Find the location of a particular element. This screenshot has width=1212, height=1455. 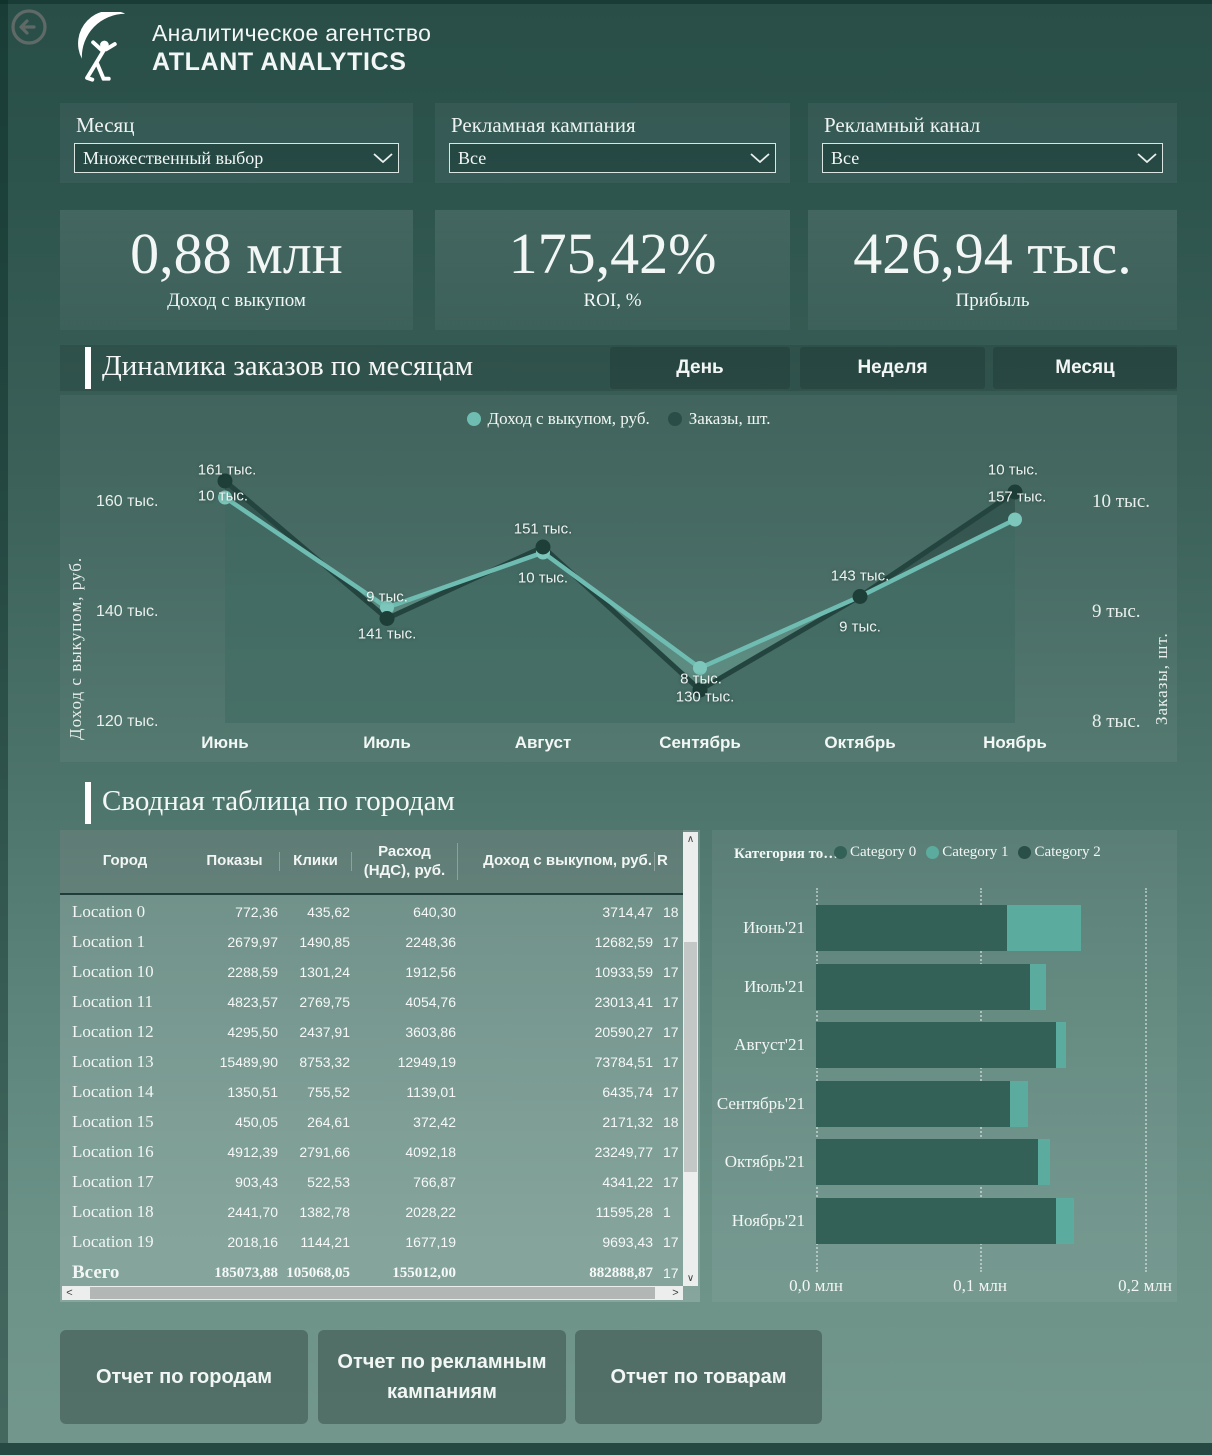

back-arrow-icon is located at coordinates (29, 27).